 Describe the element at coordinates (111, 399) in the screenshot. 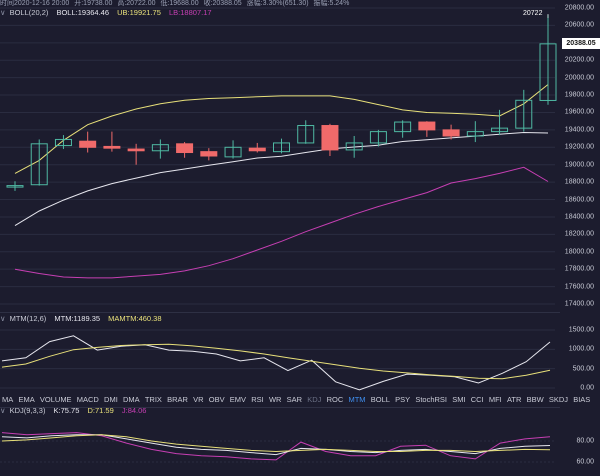

I see `tab-dmi: DMI` at that location.